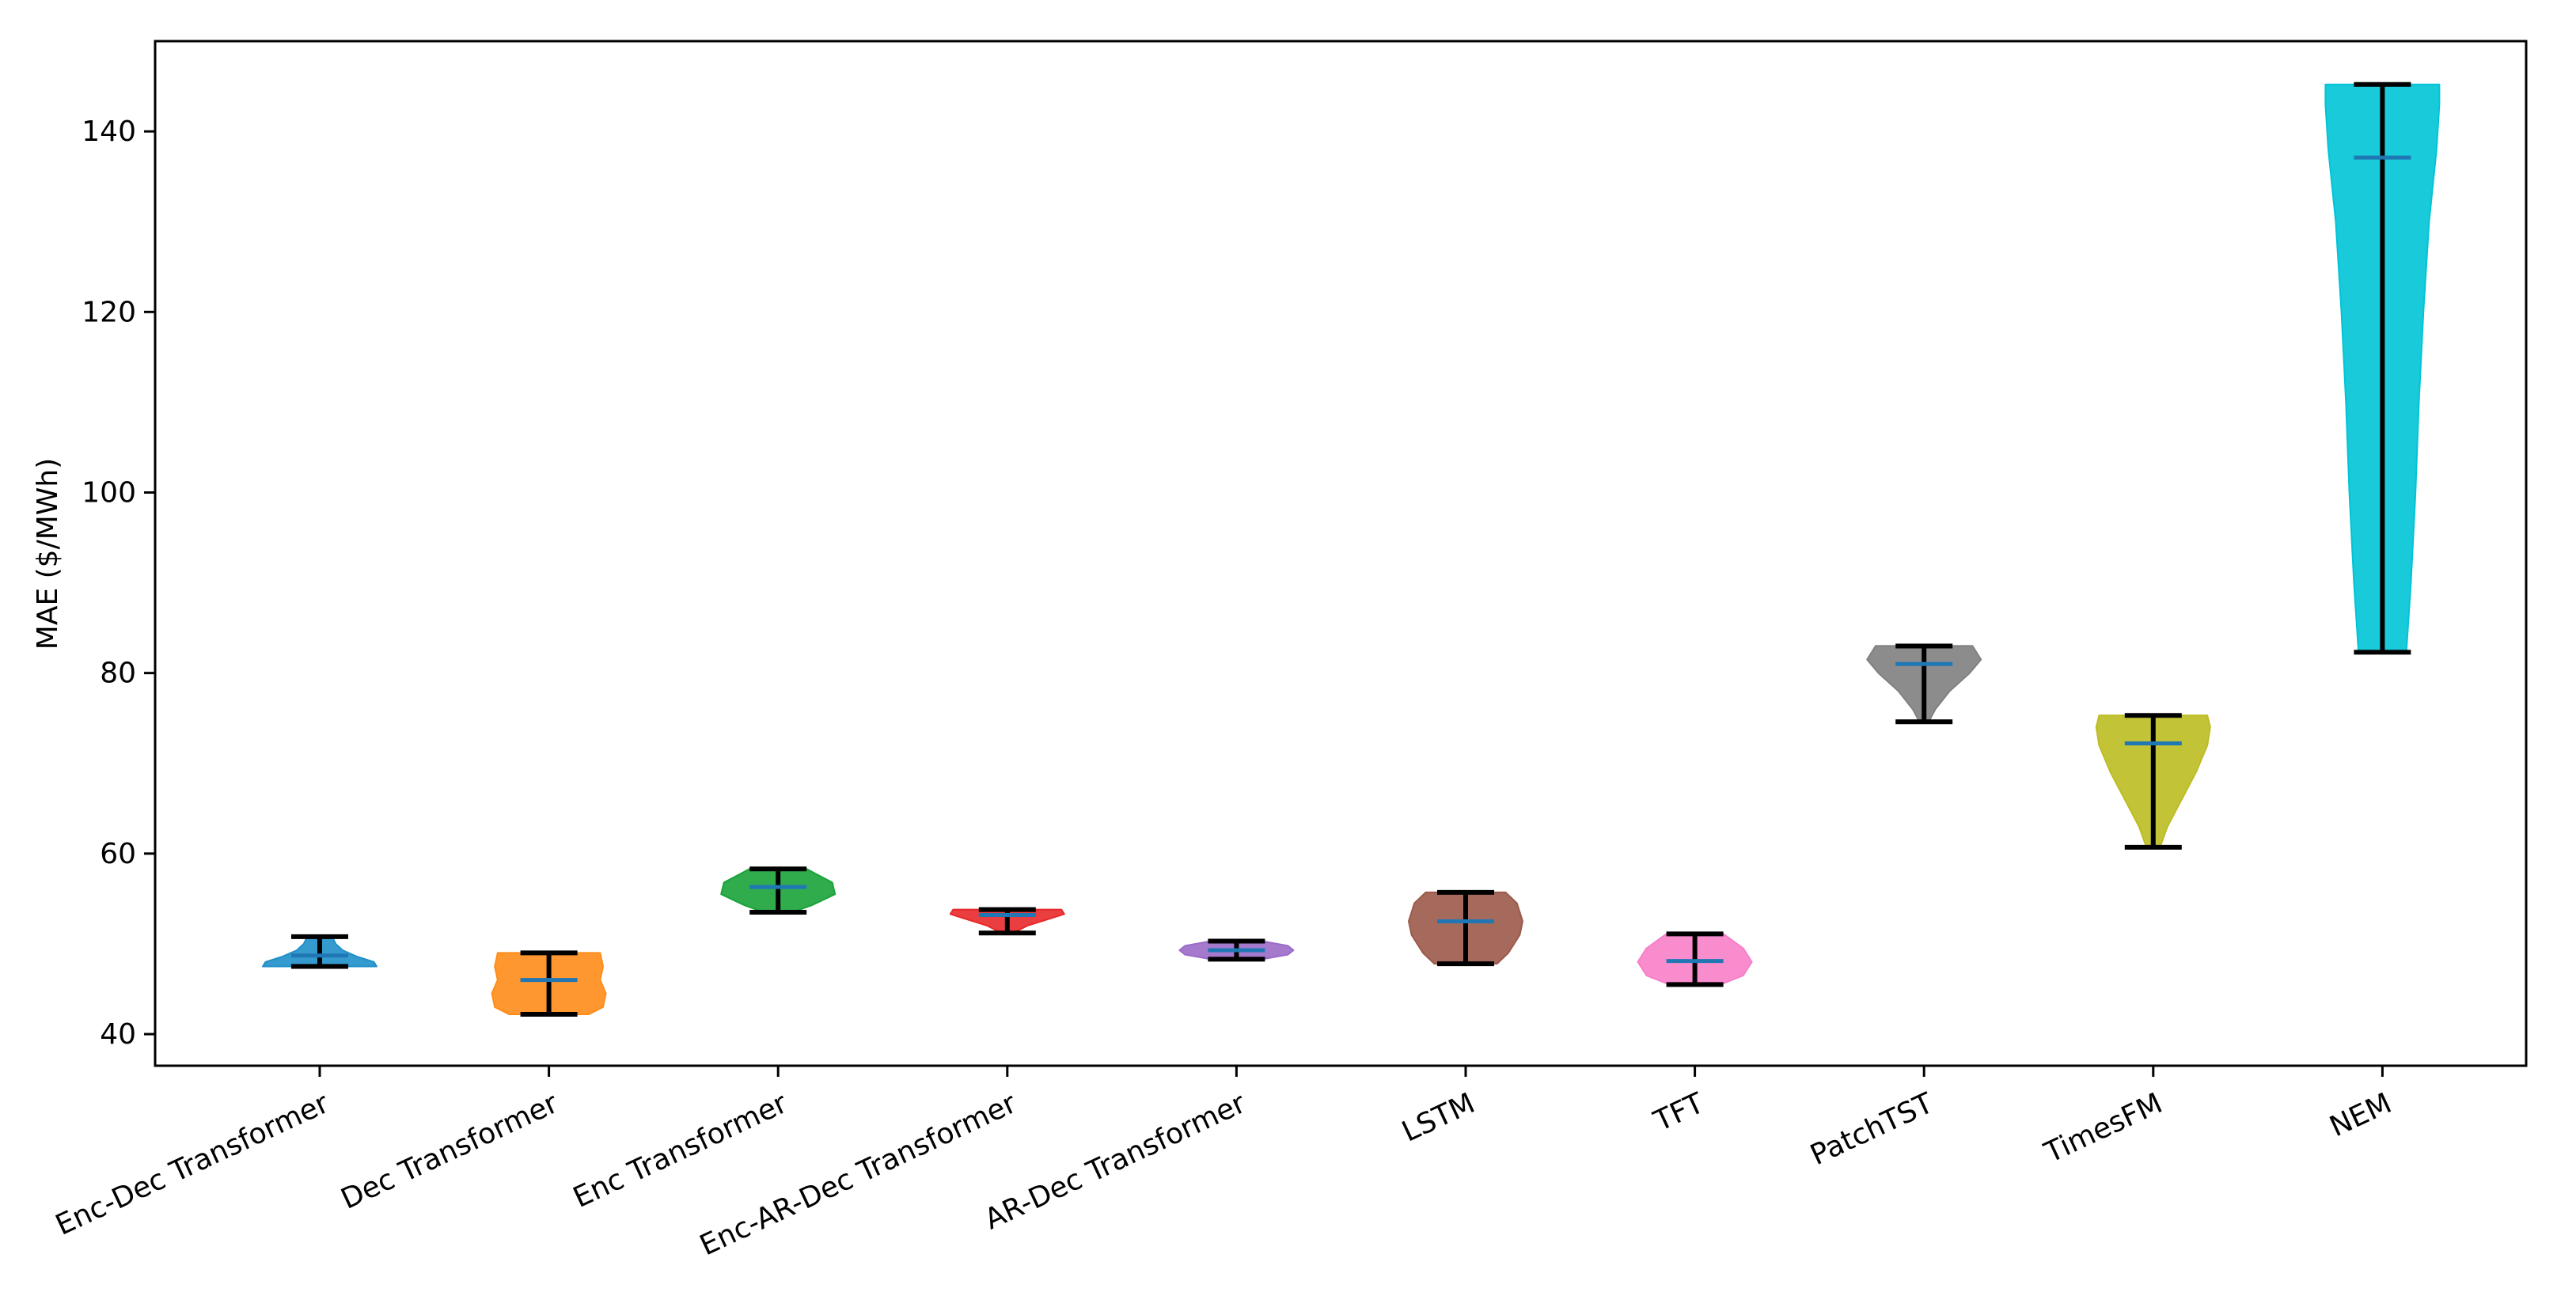 The image size is (2576, 1292). I want to click on y-tick-label: 40, so click(118, 1034).